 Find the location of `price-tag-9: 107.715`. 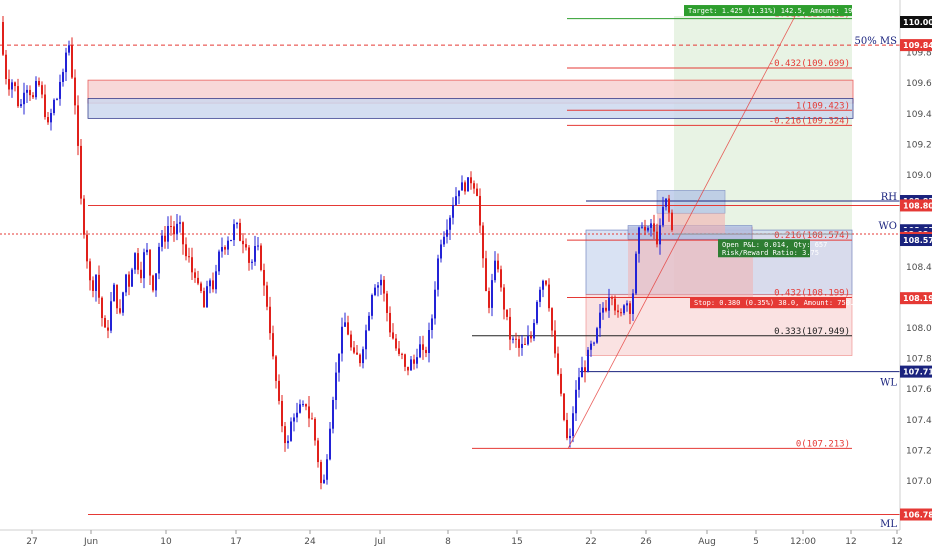

price-tag-9: 107.715 is located at coordinates (916, 371).